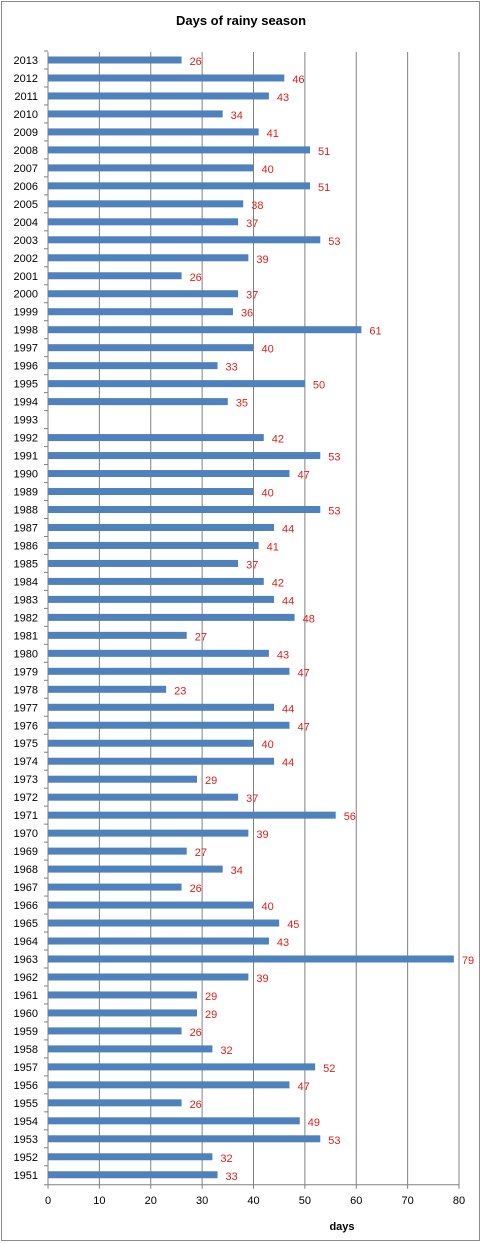 Image resolution: width=483 pixels, height=1244 pixels. I want to click on category-label-2003: 2003, so click(26, 241).